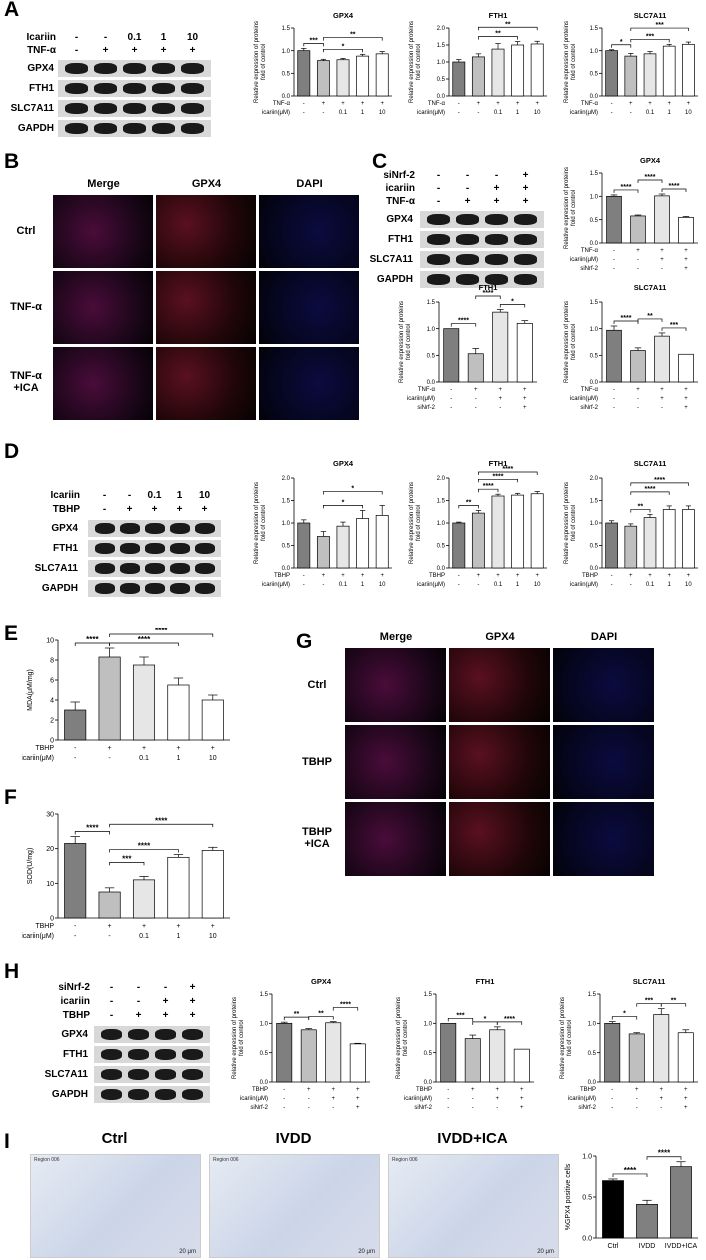  I want to click on band-label: FTH1, so click(400, 239).